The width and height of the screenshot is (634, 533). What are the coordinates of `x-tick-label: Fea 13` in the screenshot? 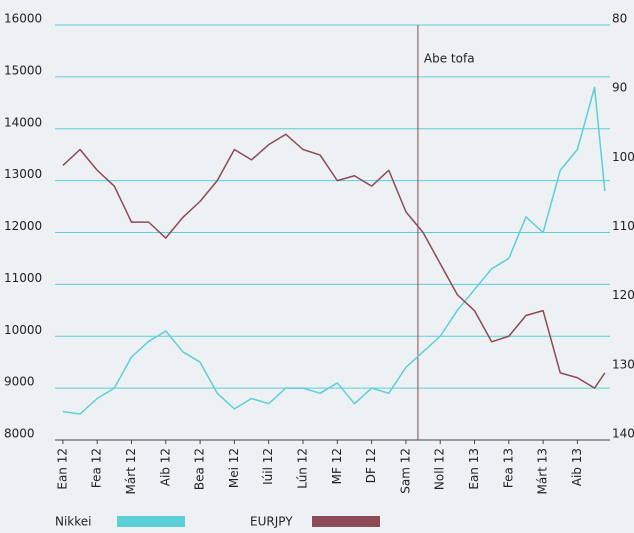 It's located at (508, 468).